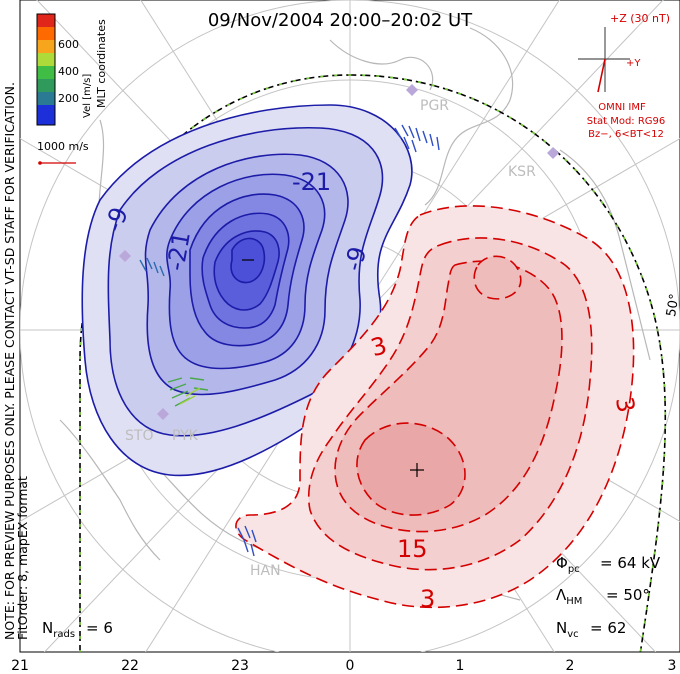 The height and width of the screenshot is (674, 680). I want to click on mlt-axis: 21 22 23 0 1 2 3, so click(343, 666).